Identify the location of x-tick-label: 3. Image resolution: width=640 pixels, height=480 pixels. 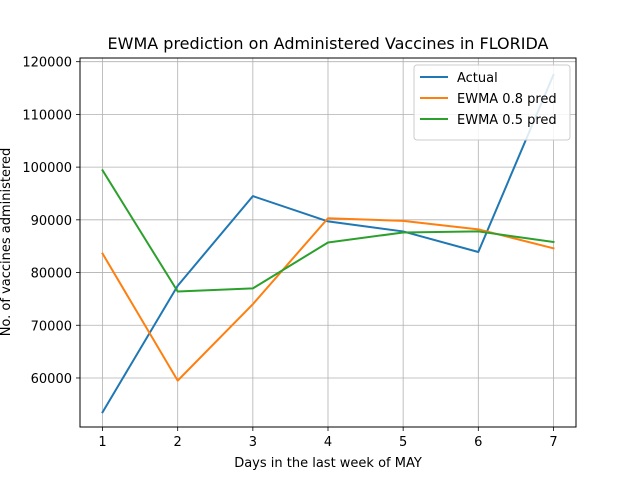
(253, 442).